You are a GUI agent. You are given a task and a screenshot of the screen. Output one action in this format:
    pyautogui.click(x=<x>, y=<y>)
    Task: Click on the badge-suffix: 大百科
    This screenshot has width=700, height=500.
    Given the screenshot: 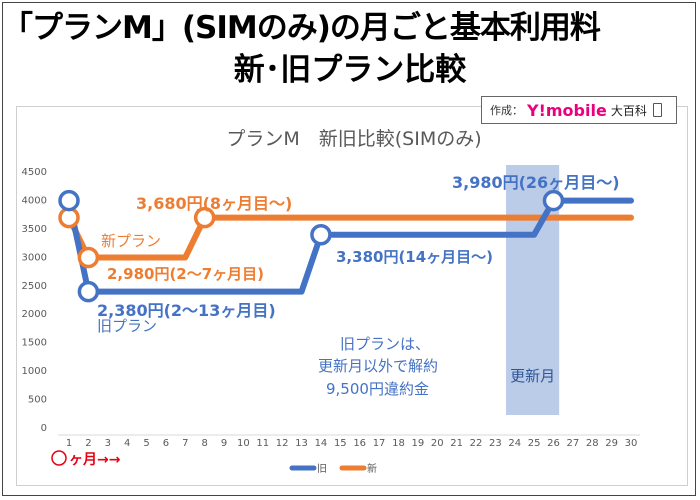 What is the action you would take?
    pyautogui.click(x=628, y=110)
    